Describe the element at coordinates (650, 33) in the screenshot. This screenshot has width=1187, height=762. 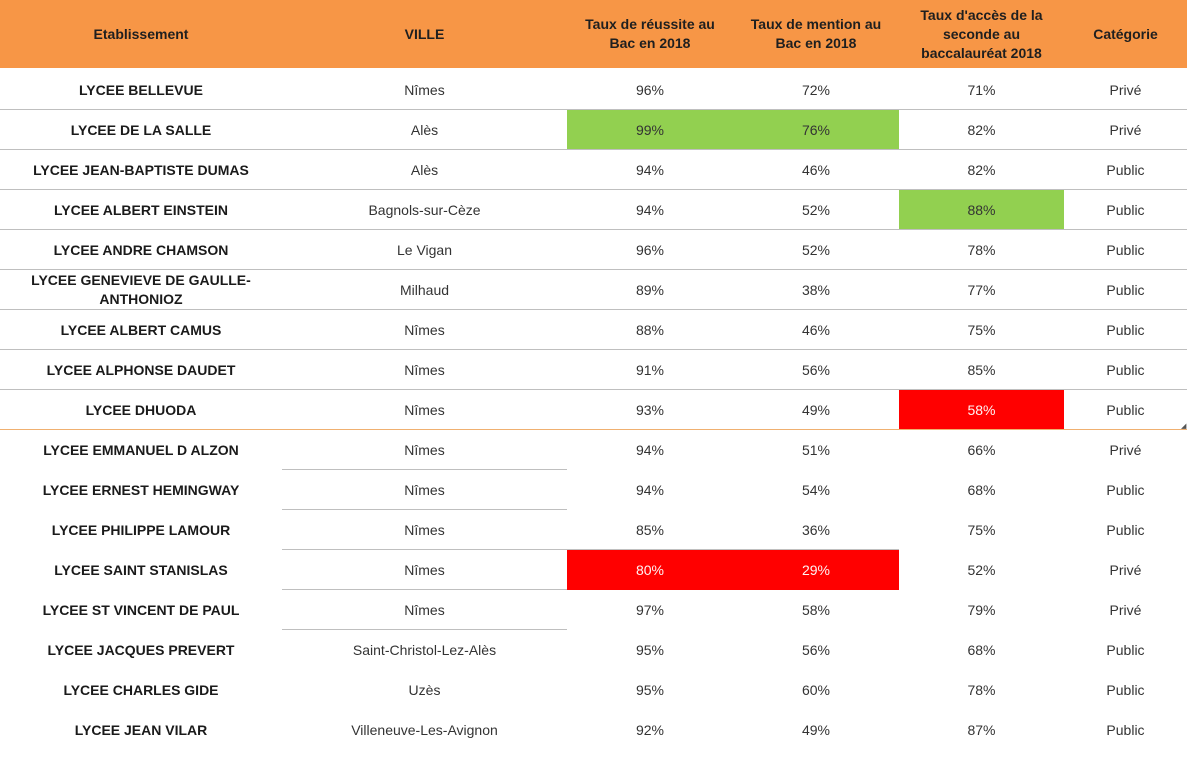
I see `header-reussite: Taux de réussite au Bac en 2018` at that location.